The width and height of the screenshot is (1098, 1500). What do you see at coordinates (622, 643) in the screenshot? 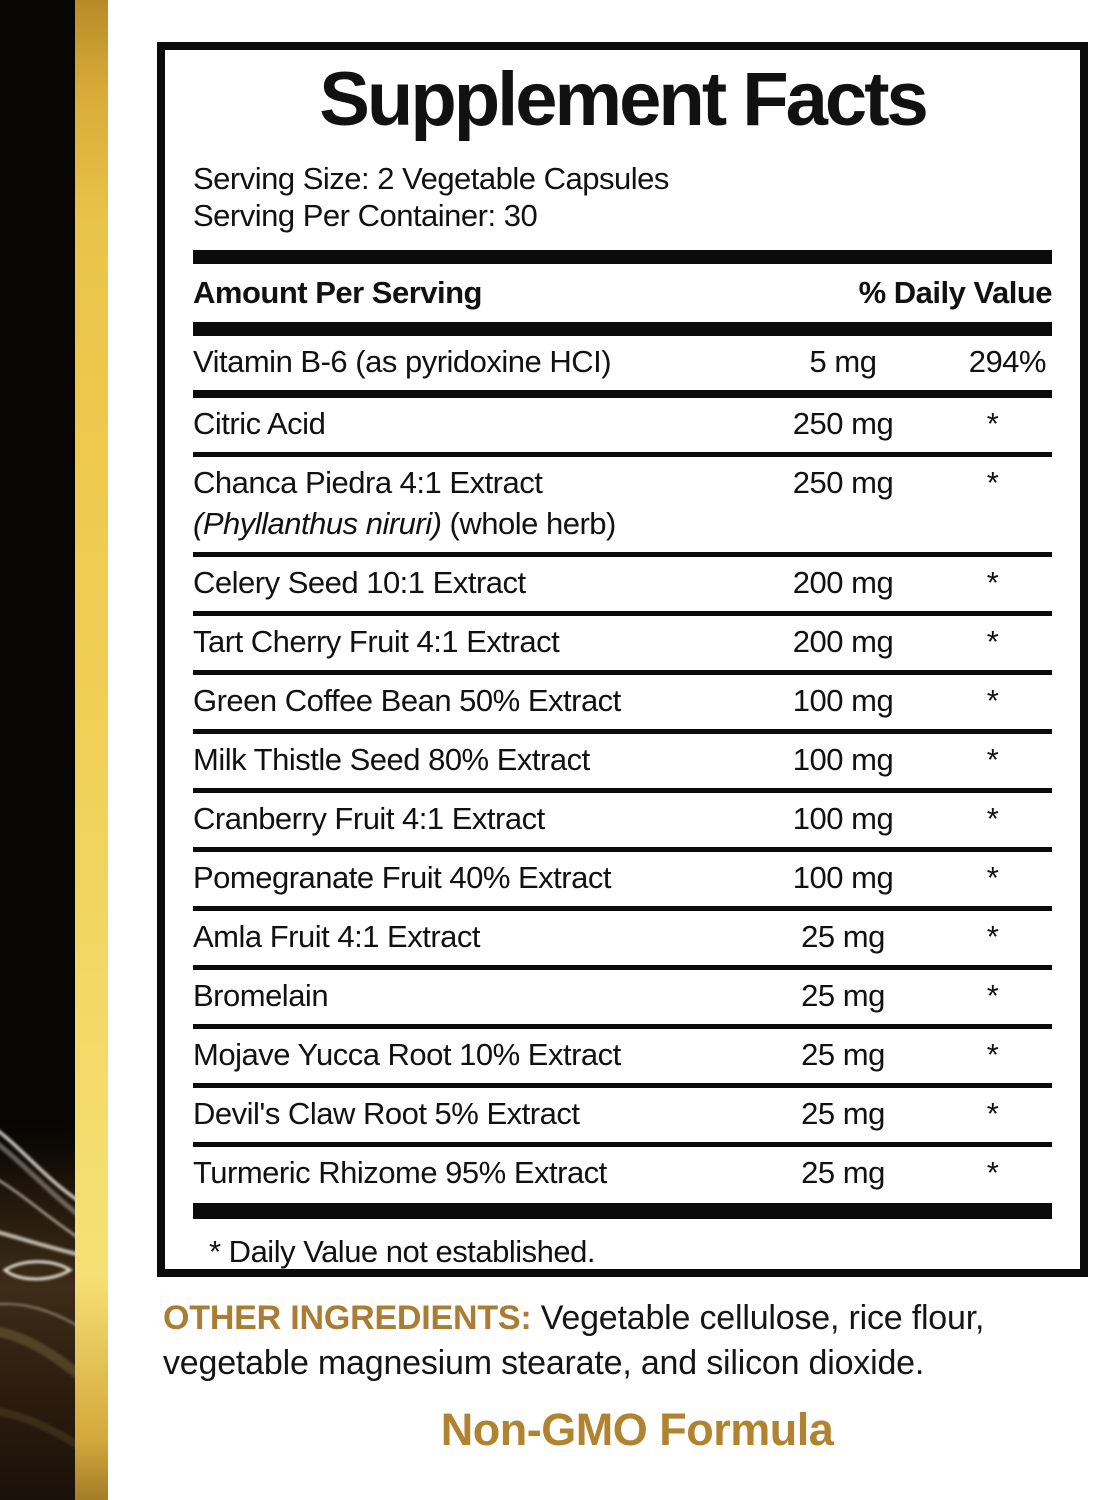
I see `table-row: Tart Cherry Fruit 4:1 Extract 200 mg *` at bounding box center [622, 643].